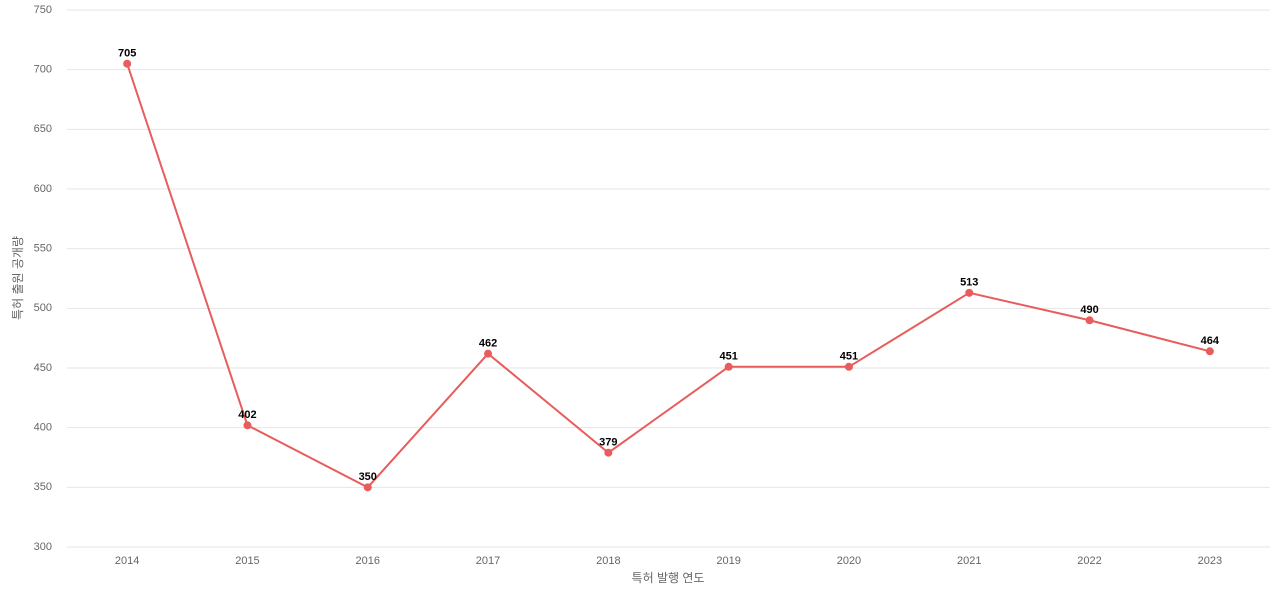 The image size is (1280, 600). Describe the element at coordinates (969, 561) in the screenshot. I see `x-tick-label: 2021` at that location.